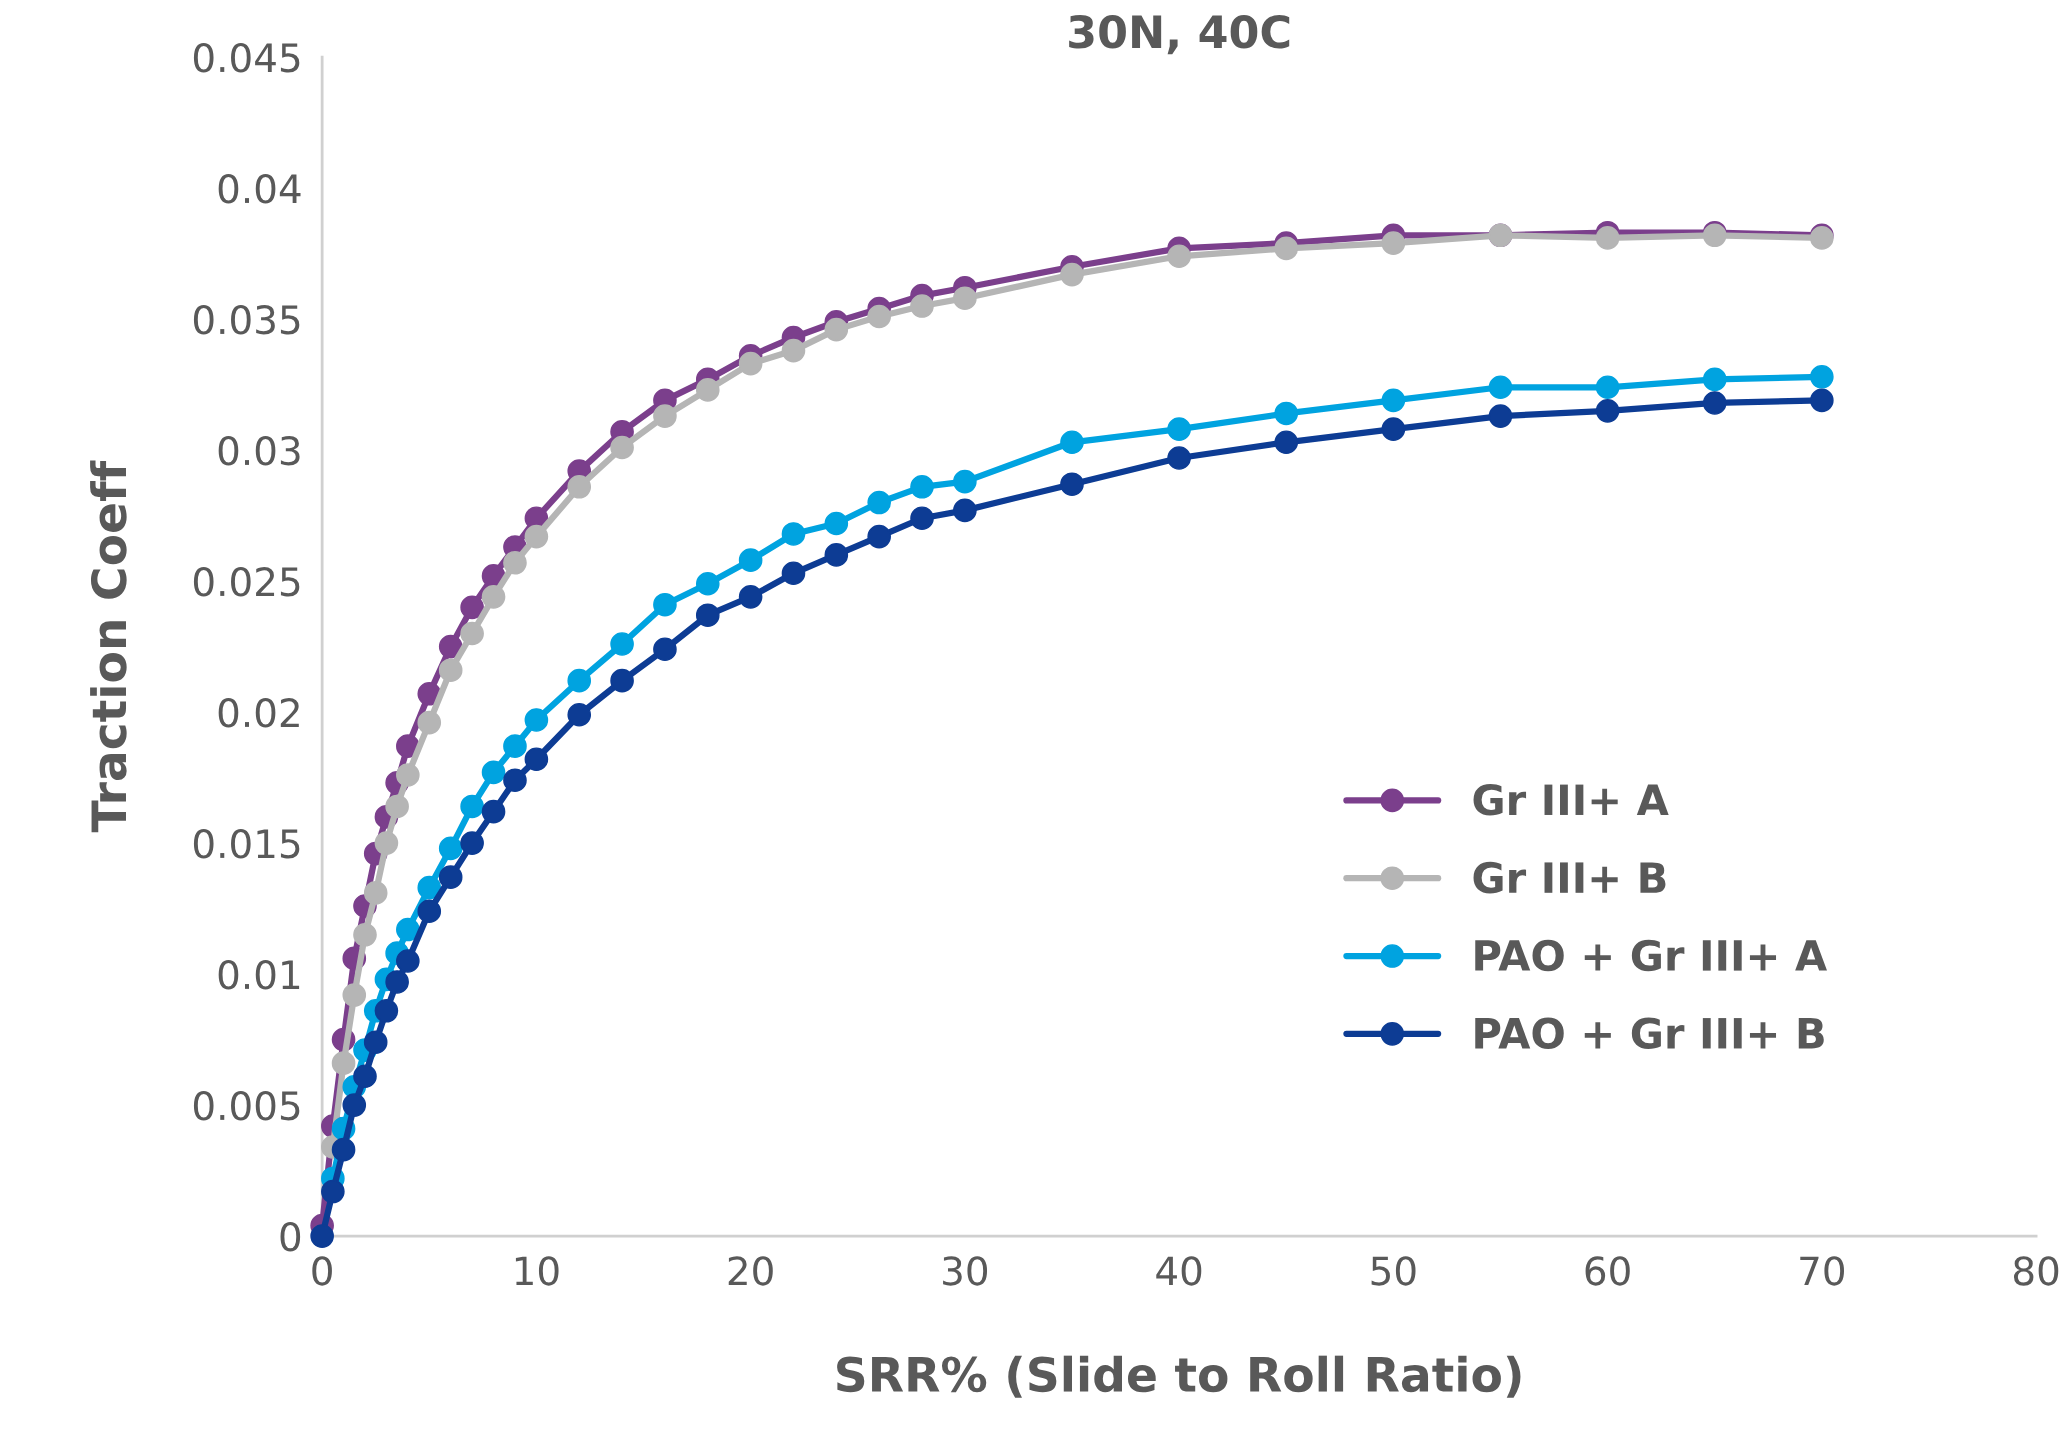 This screenshot has height=1429, width=2065. What do you see at coordinates (1179, 1271) in the screenshot?
I see `x-tick-label: 40` at bounding box center [1179, 1271].